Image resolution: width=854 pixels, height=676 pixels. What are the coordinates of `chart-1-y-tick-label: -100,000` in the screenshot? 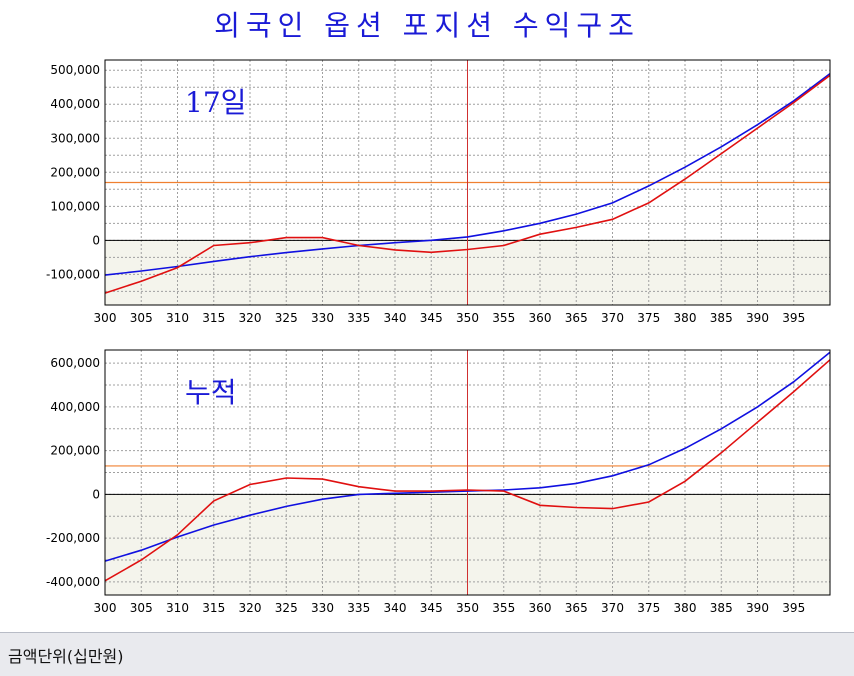 It's located at (73, 274).